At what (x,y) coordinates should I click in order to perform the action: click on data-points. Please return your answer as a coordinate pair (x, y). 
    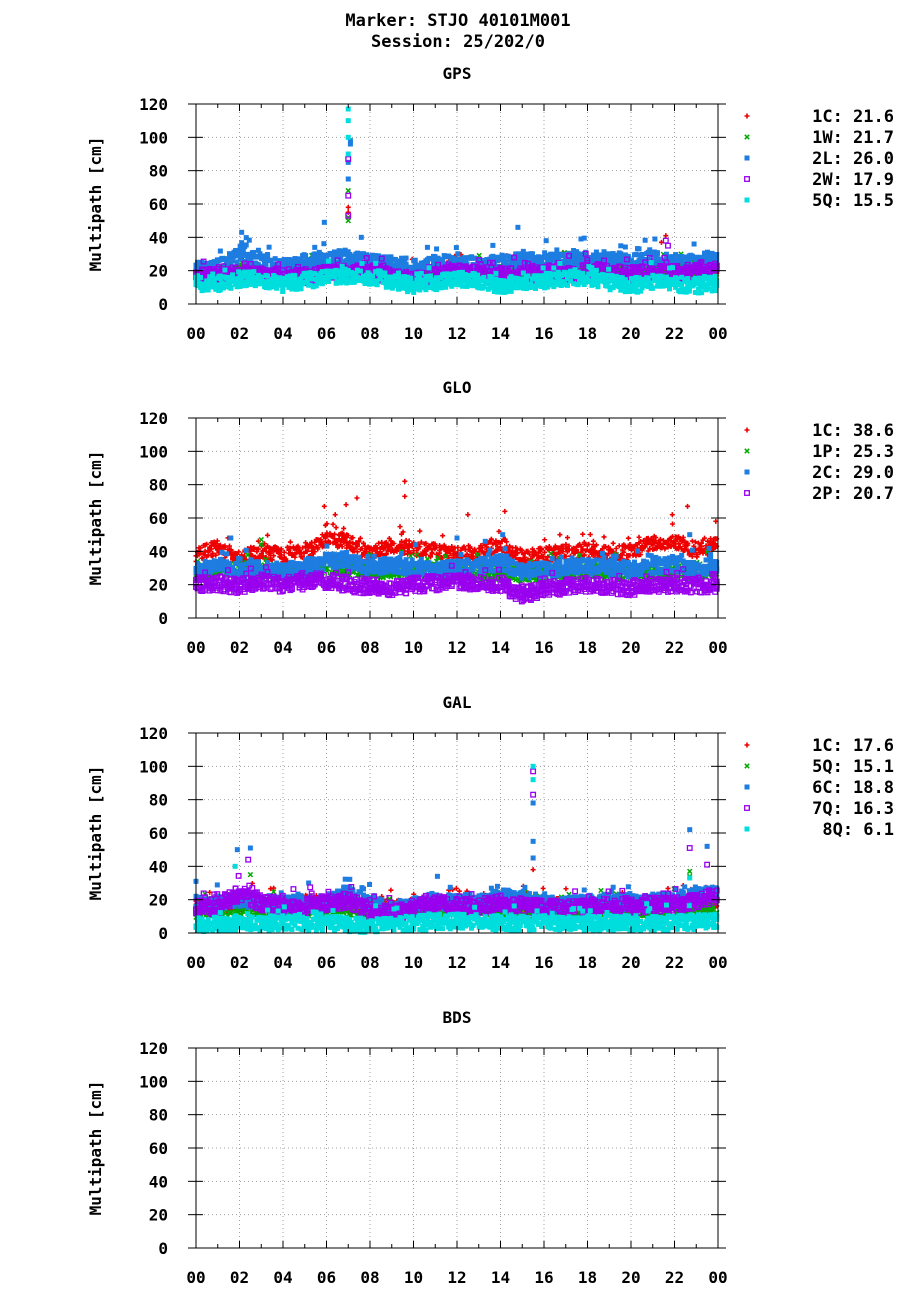
    Looking at the image, I should click on (456, 201).